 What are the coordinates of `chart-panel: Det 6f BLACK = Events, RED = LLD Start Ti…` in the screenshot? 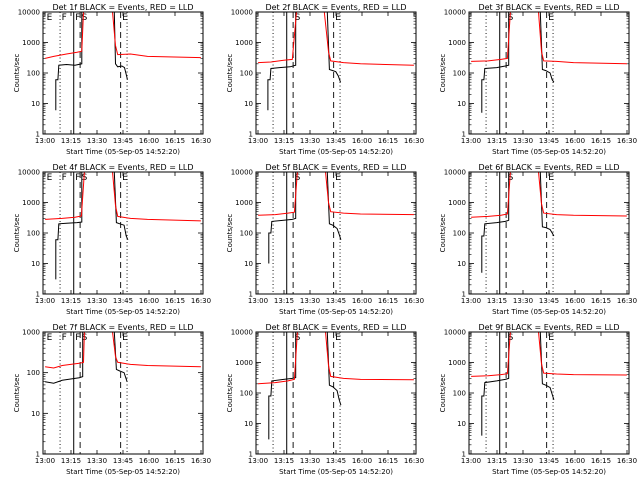 It's located at (538, 239).